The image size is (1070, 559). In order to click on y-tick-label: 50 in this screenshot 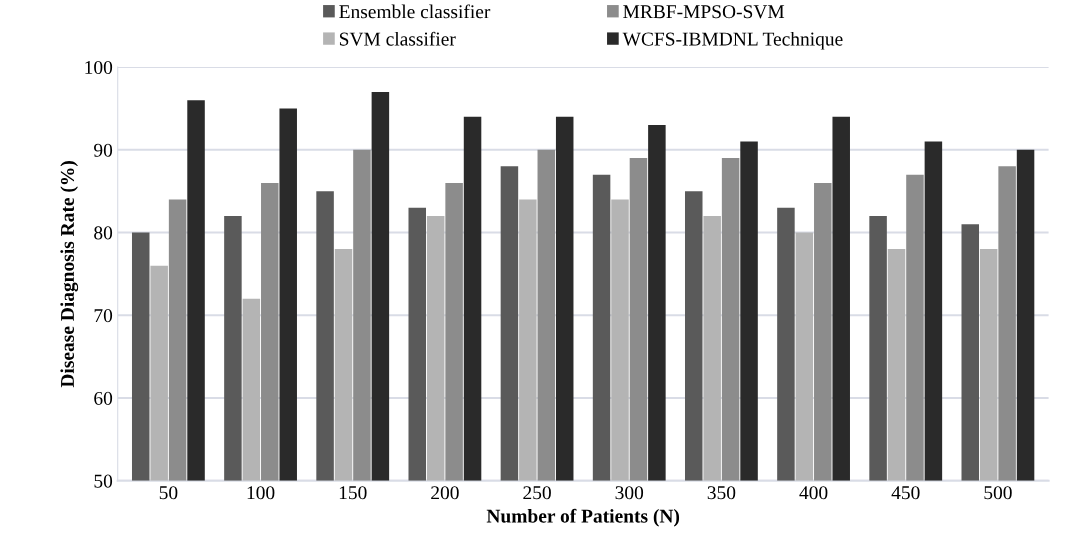, I will do `click(103, 481)`.